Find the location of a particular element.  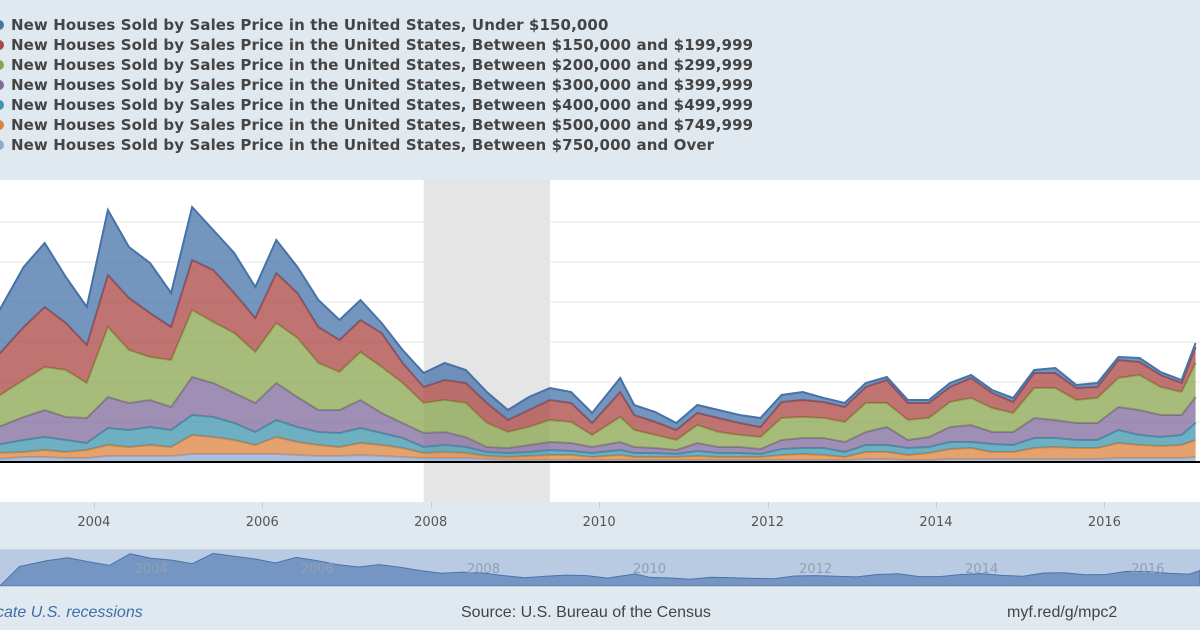

x-axis: 2004 2006 2008 2010 2012 2014 2016 is located at coordinates (600, 522).